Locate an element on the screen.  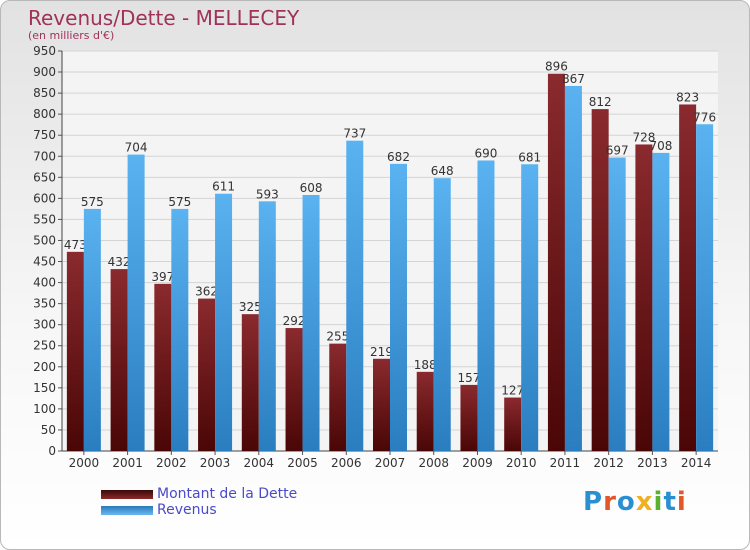
bar-revenue-label: 682 is located at coordinates (398, 157).